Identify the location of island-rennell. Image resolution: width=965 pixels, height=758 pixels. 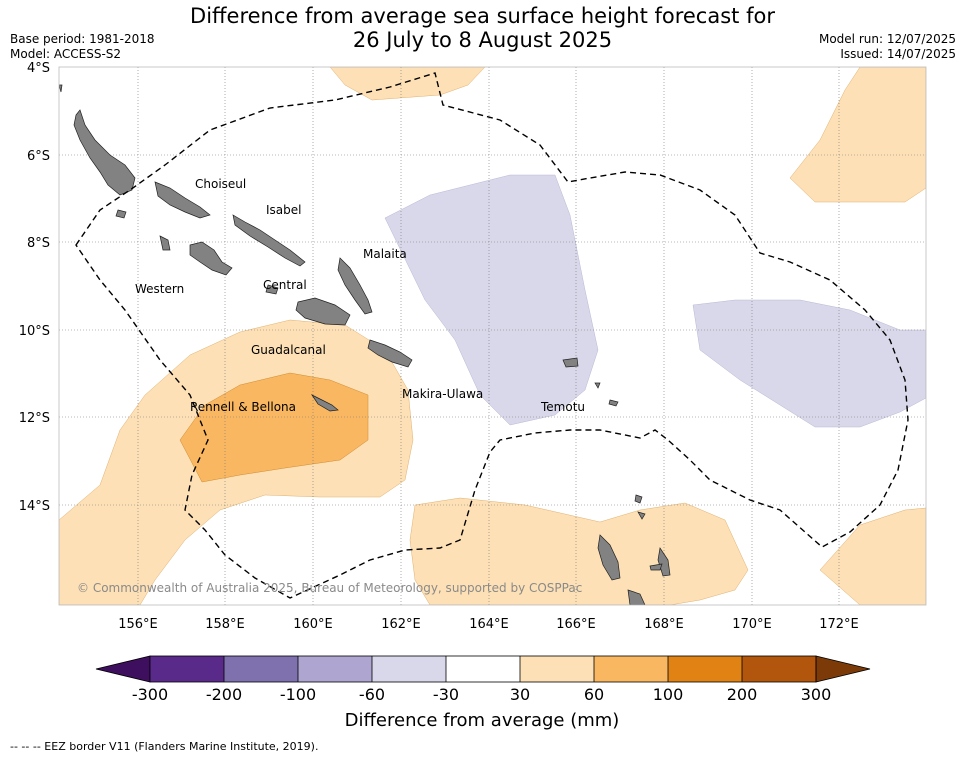
(324, 403).